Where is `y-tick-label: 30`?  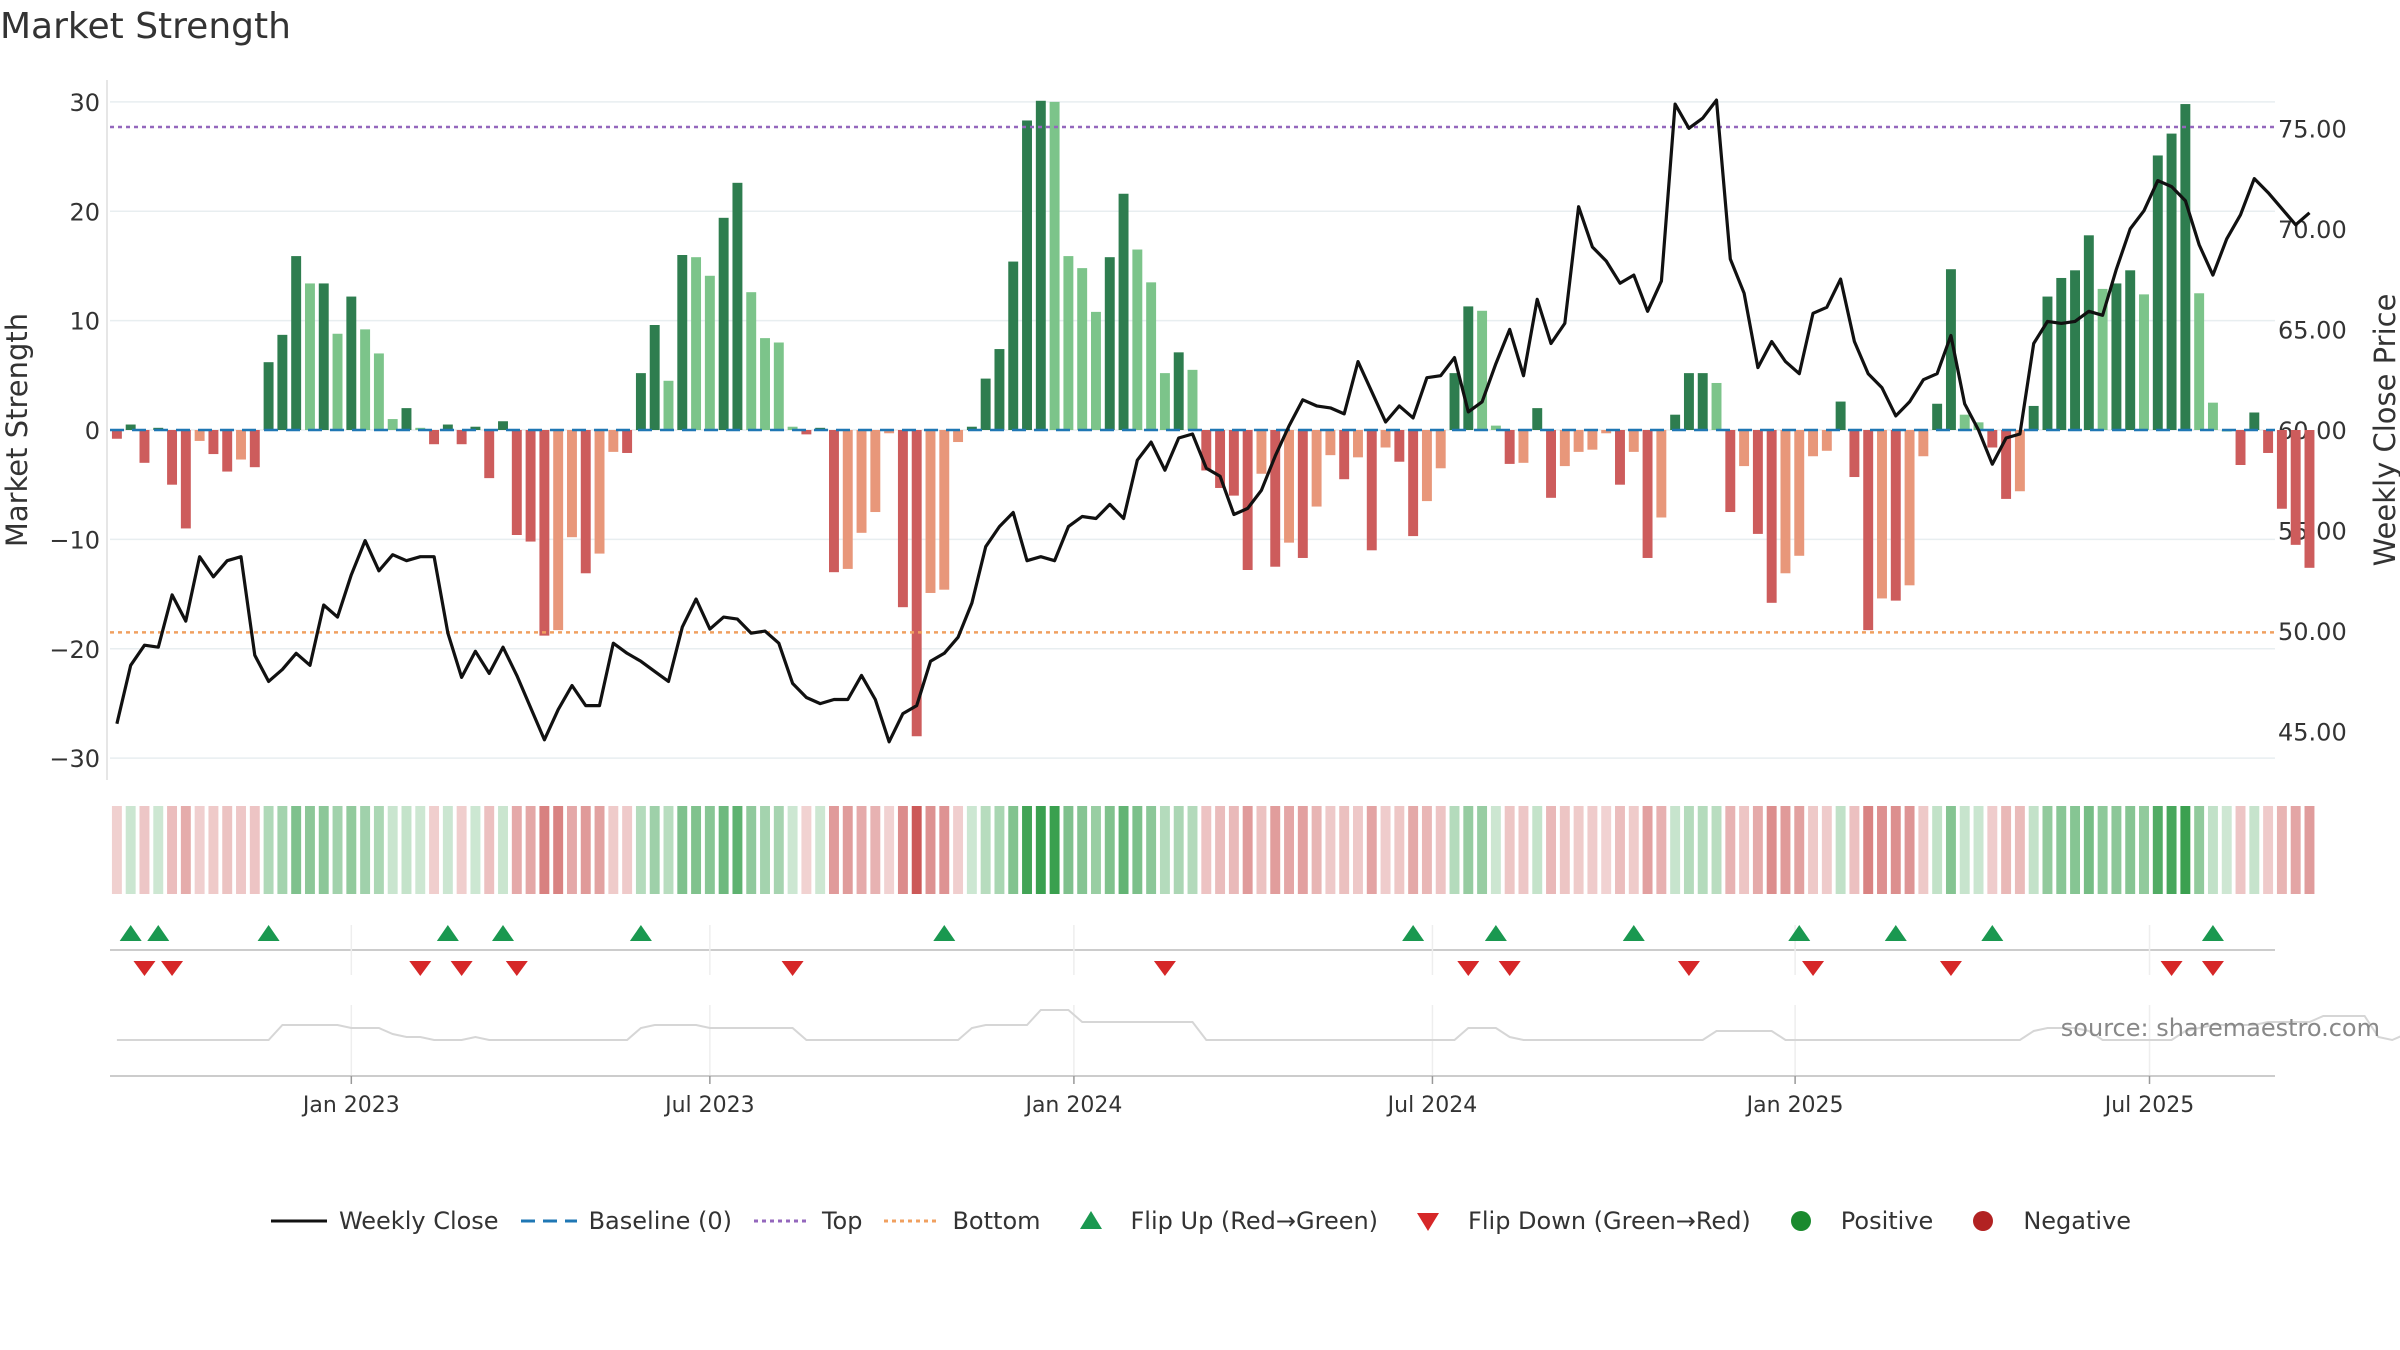 y-tick-label: 30 is located at coordinates (84, 103).